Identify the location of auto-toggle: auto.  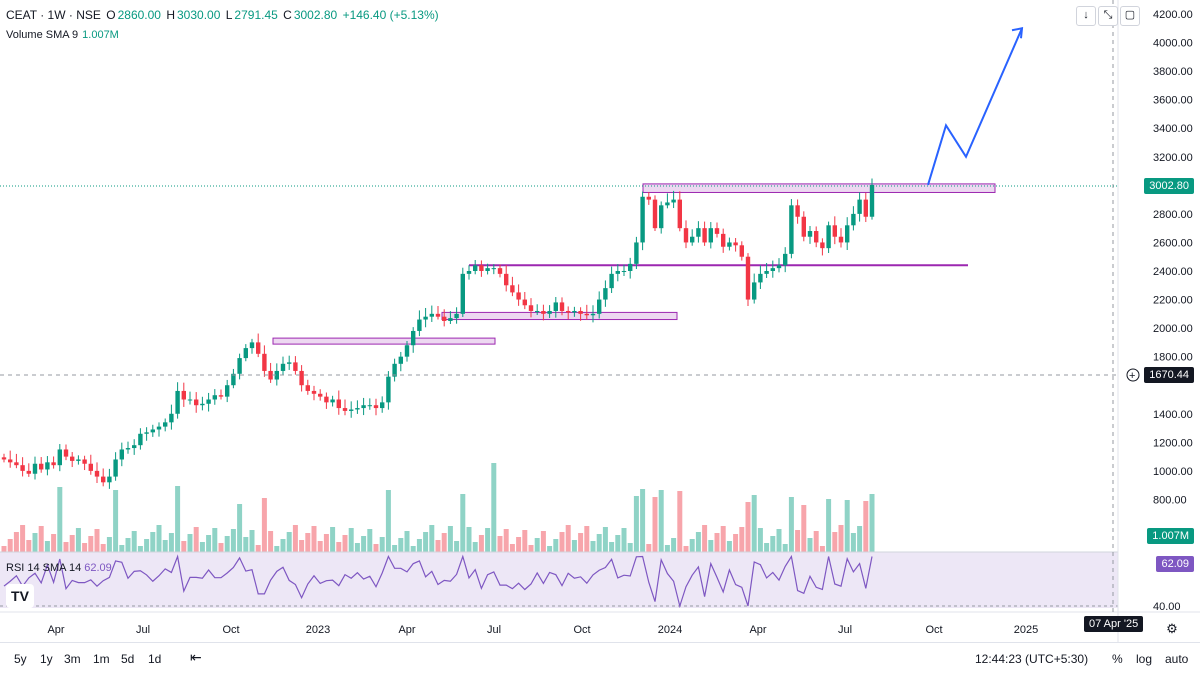
(1177, 659).